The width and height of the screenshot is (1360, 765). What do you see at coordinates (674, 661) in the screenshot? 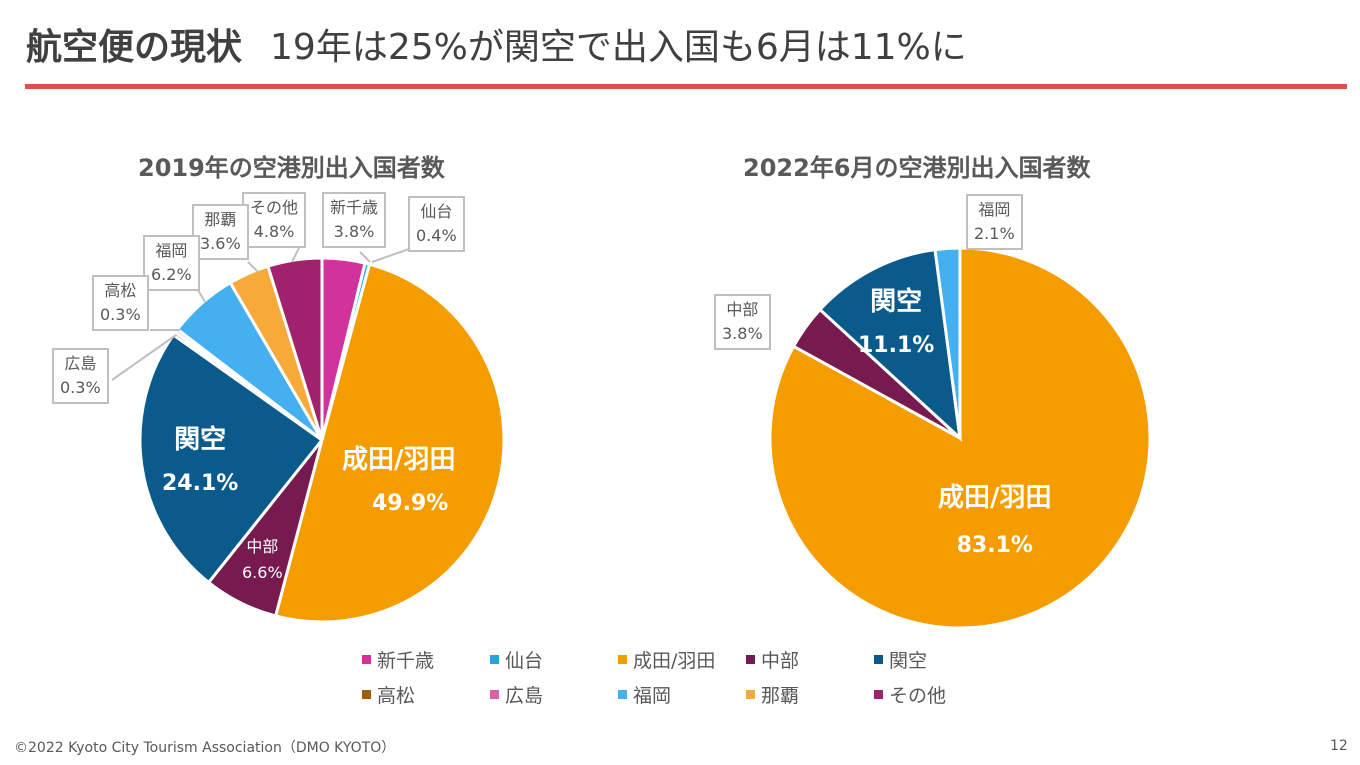
I see `legend-label: 成田/羽田` at bounding box center [674, 661].